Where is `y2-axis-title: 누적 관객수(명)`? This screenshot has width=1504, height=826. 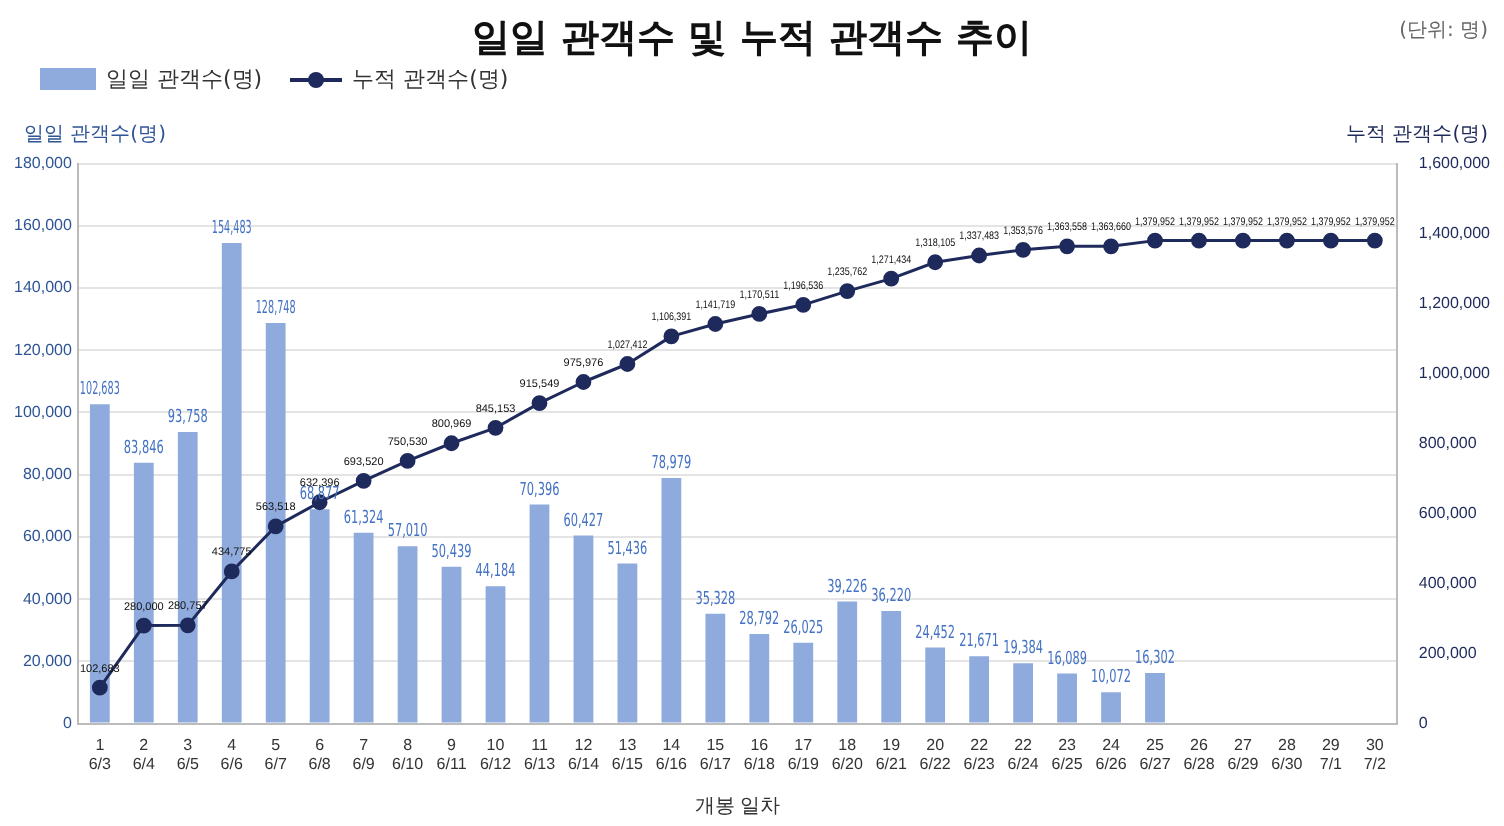 y2-axis-title: 누적 관객수(명) is located at coordinates (1417, 135).